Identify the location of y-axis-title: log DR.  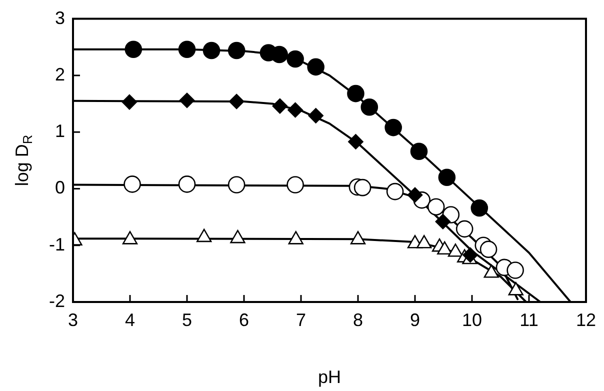
(23, 160).